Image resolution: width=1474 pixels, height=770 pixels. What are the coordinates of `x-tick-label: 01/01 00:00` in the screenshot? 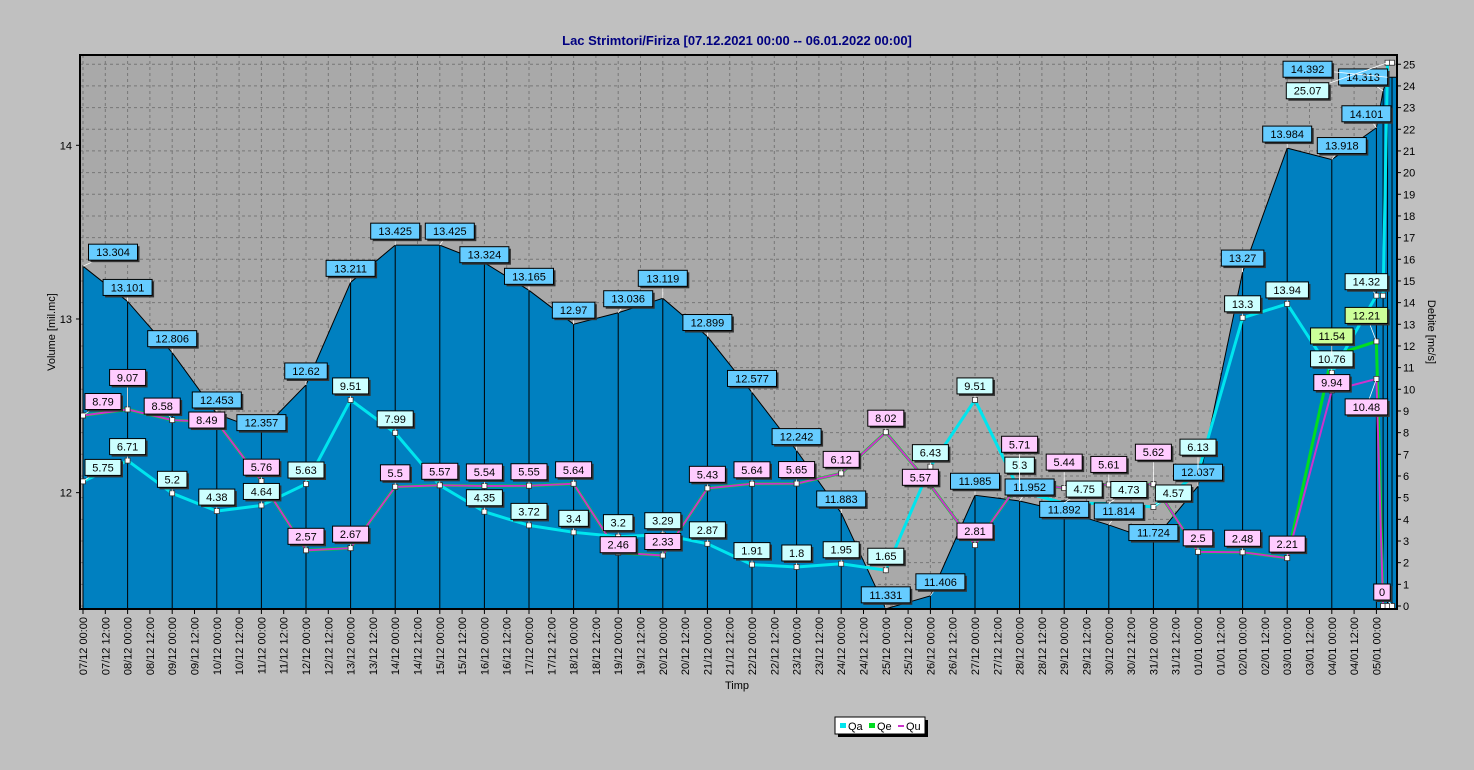 It's located at (1199, 646).